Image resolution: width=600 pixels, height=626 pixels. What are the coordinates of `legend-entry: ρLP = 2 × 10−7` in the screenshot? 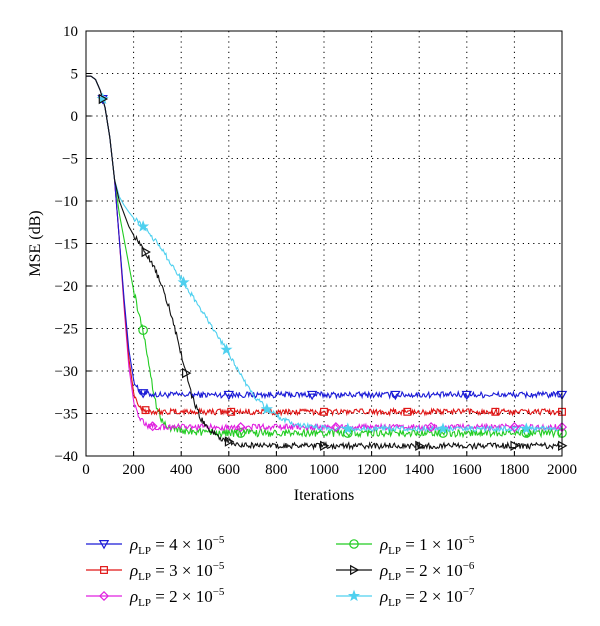 It's located at (405, 597).